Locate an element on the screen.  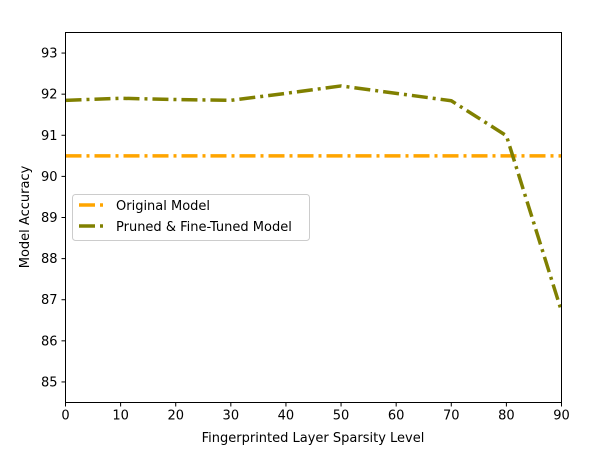
x-tick-label: 20 is located at coordinates (175, 416).